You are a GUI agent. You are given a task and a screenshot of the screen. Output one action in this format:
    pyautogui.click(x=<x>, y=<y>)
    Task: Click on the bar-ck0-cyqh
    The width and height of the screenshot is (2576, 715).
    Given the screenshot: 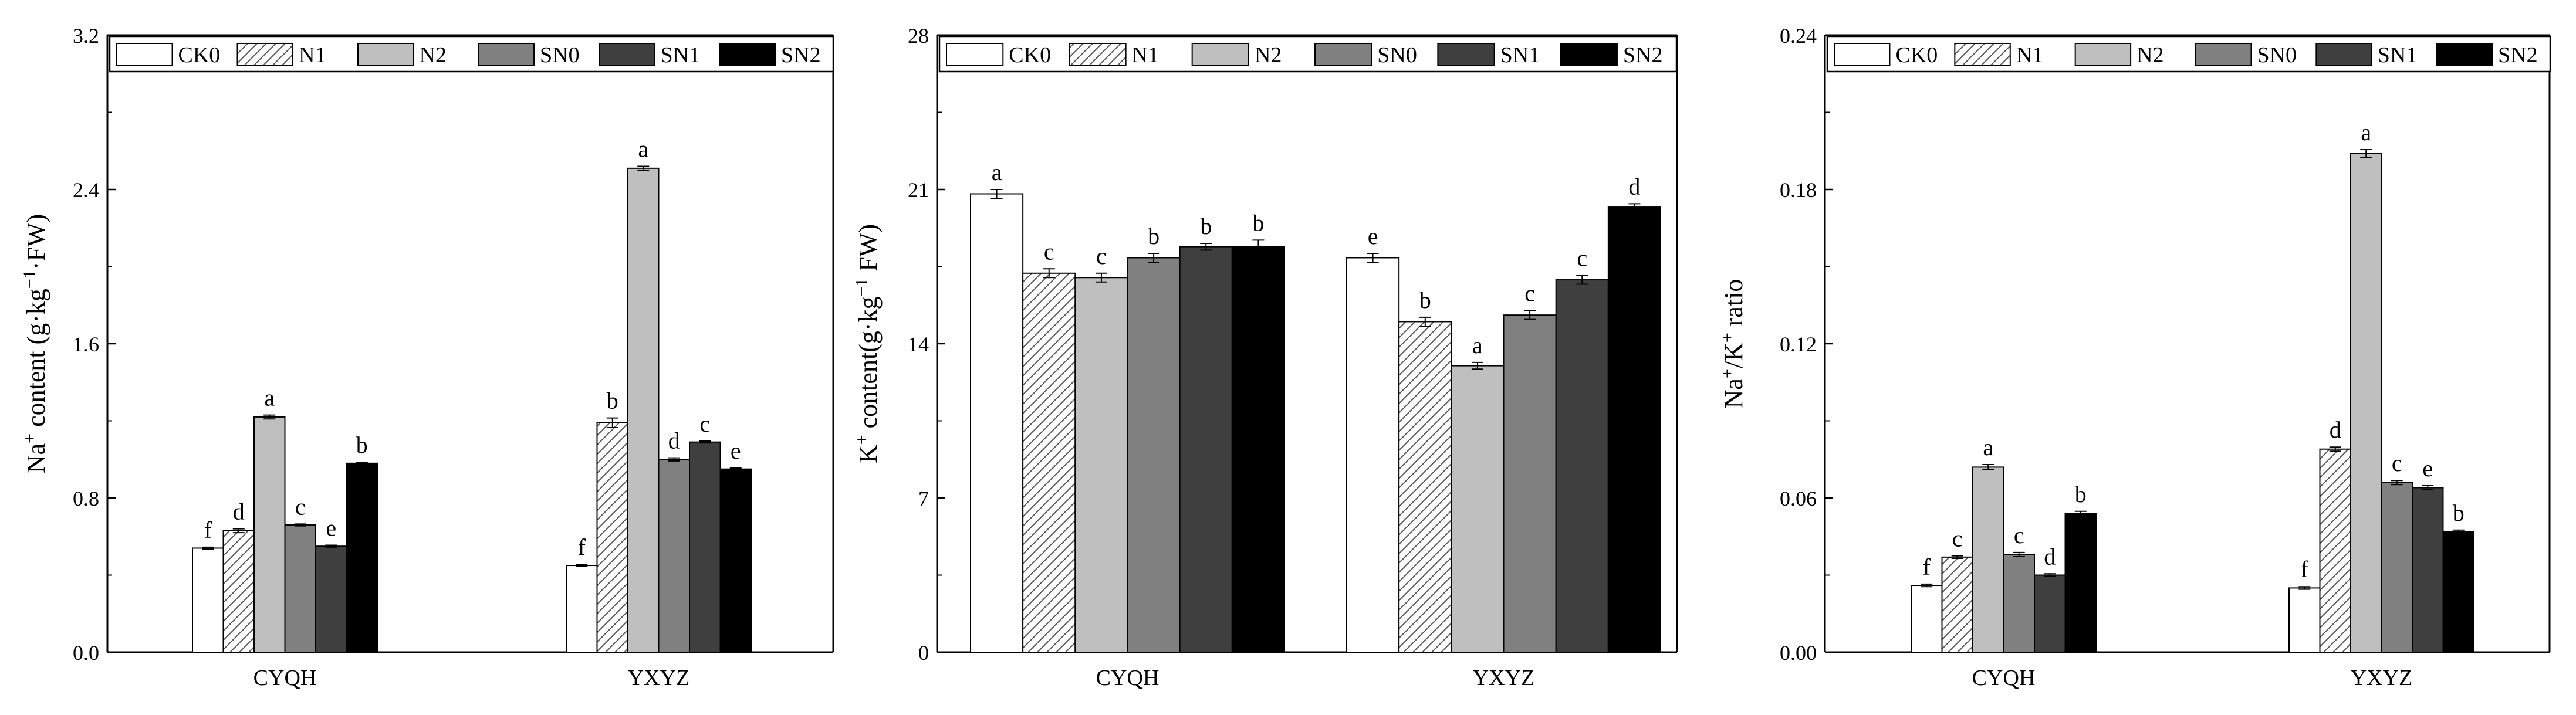 What is the action you would take?
    pyautogui.click(x=208, y=600)
    